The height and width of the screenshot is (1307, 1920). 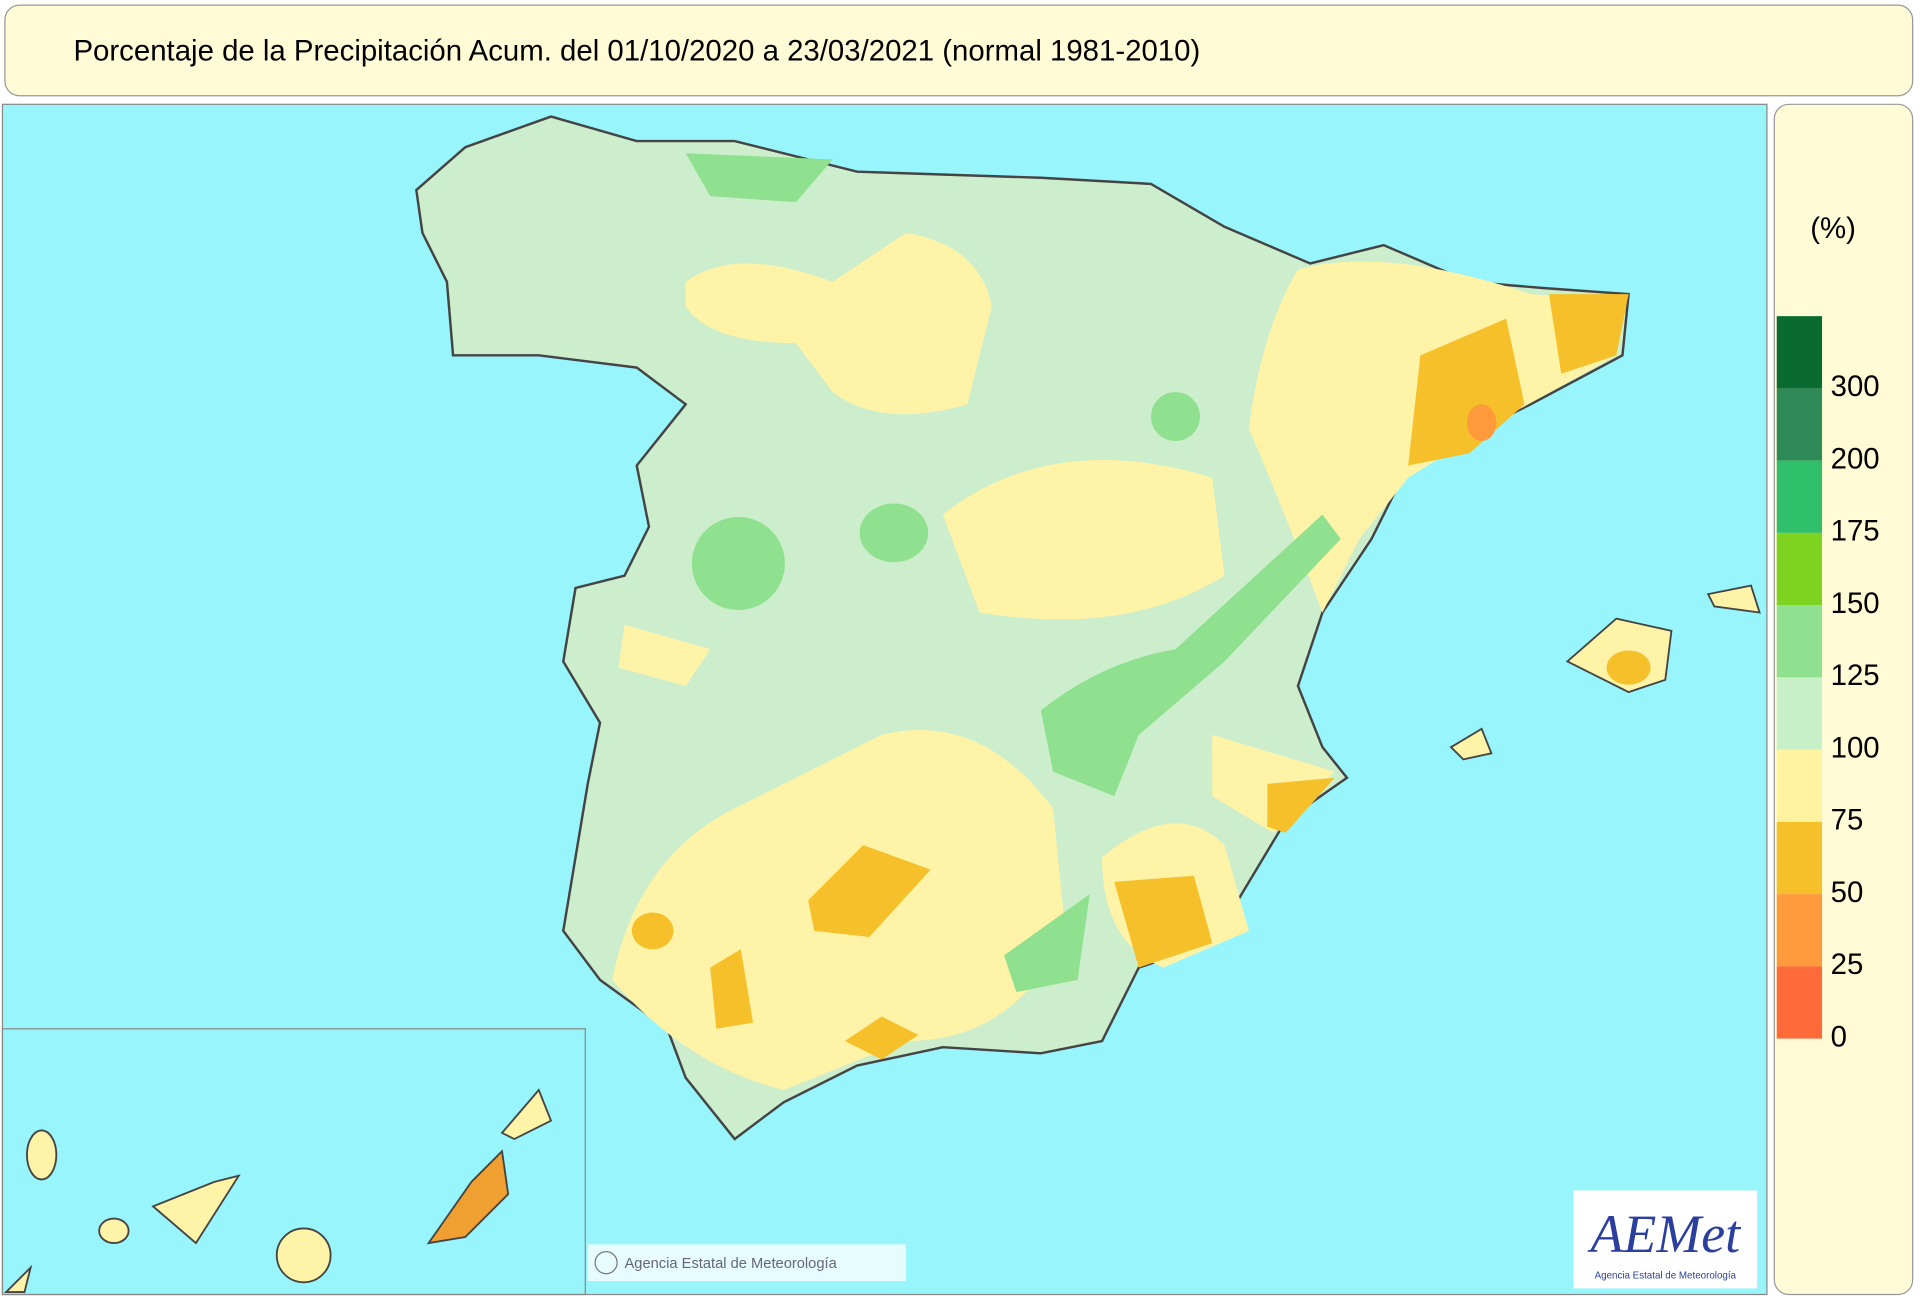 I want to click on canaries, so click(x=278, y=1190).